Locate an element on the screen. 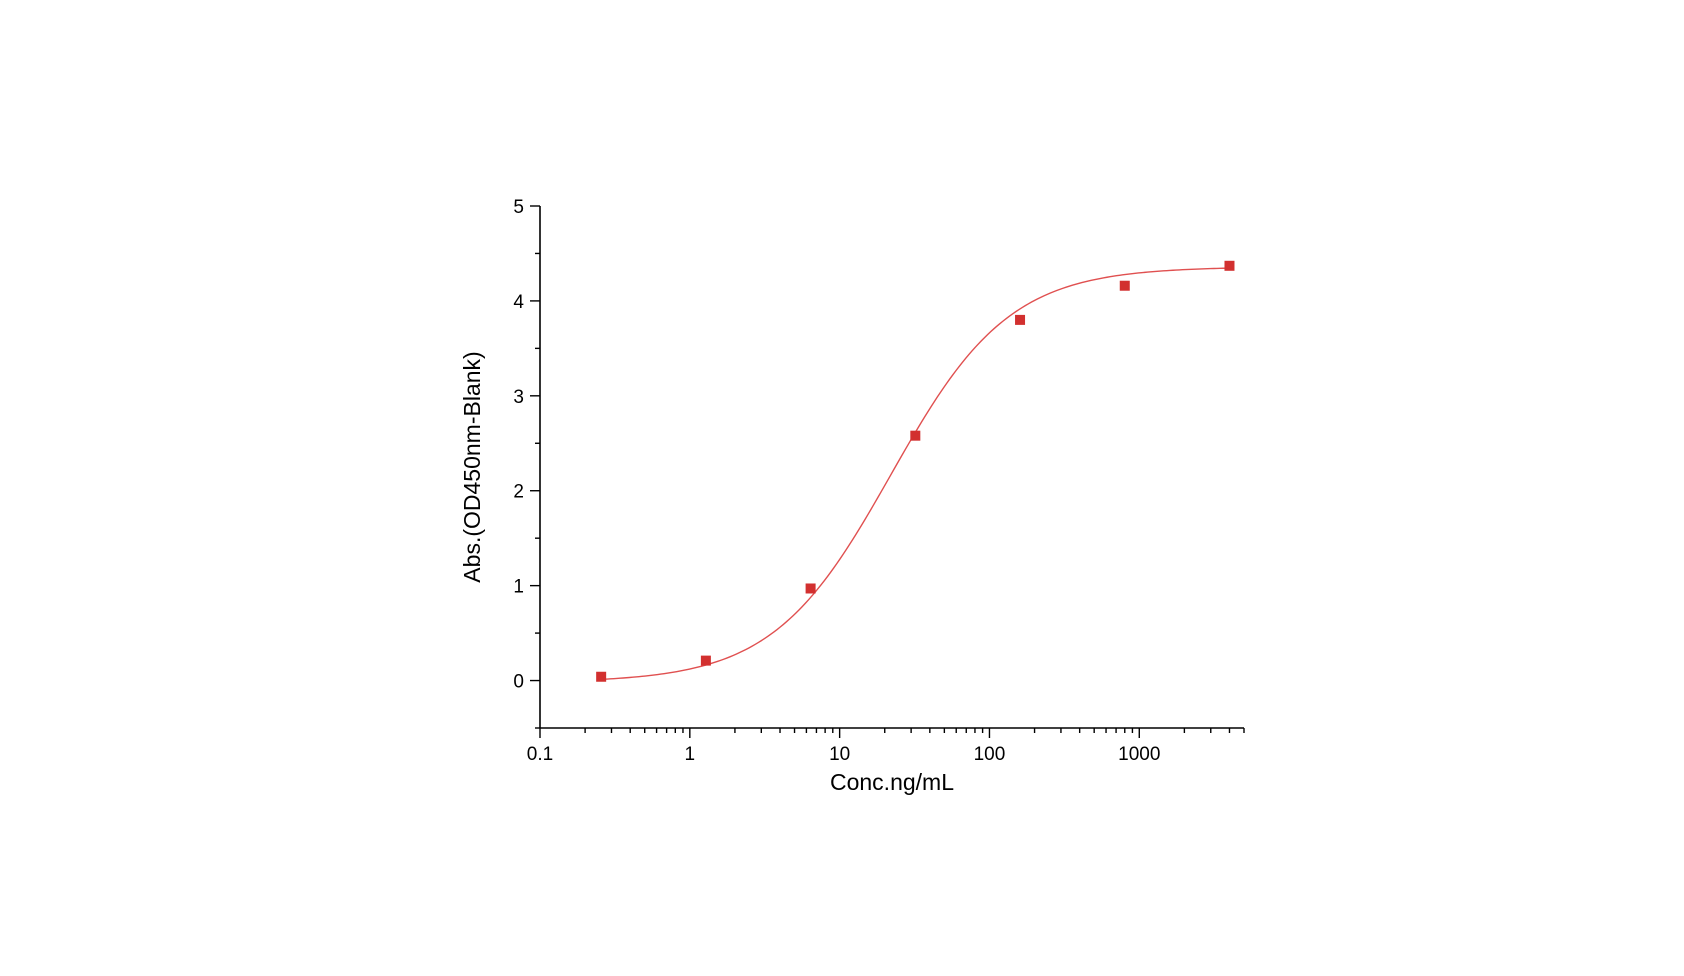  x-tick-label: 0.1 is located at coordinates (540, 754).